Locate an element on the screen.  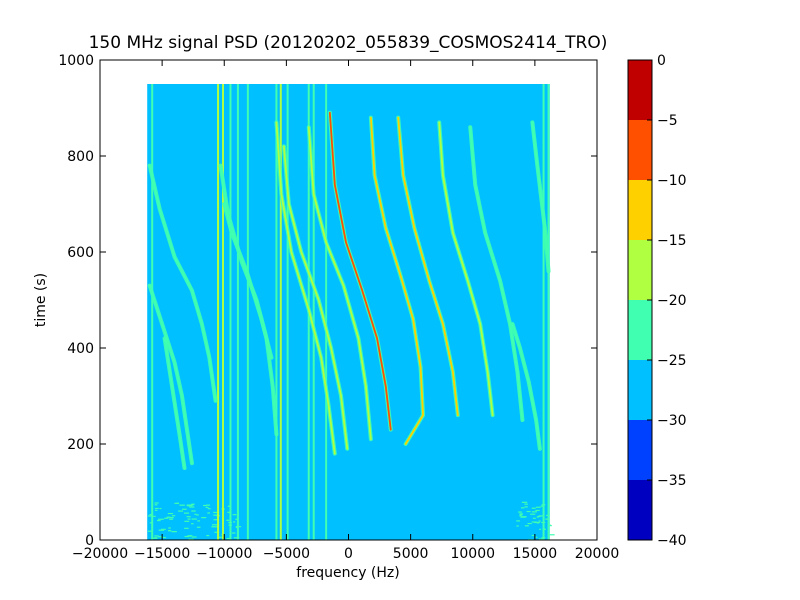
x-axis-label: frequency (Hz) is located at coordinates (347, 573).